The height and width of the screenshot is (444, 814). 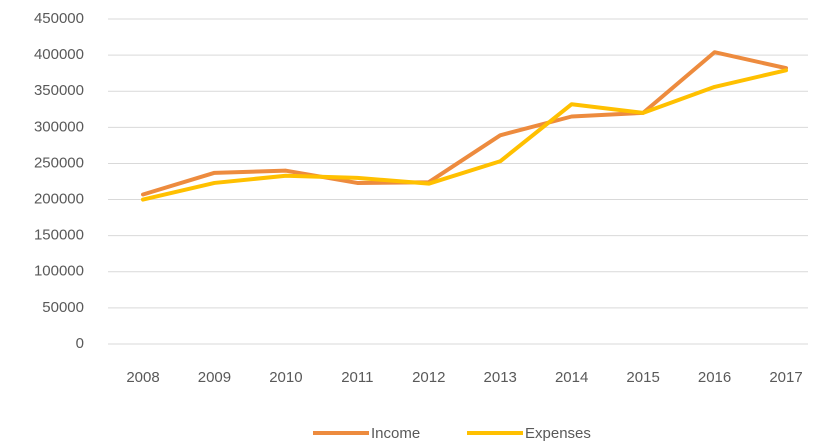 What do you see at coordinates (214, 377) in the screenshot?
I see `x-tick-label: 2009` at bounding box center [214, 377].